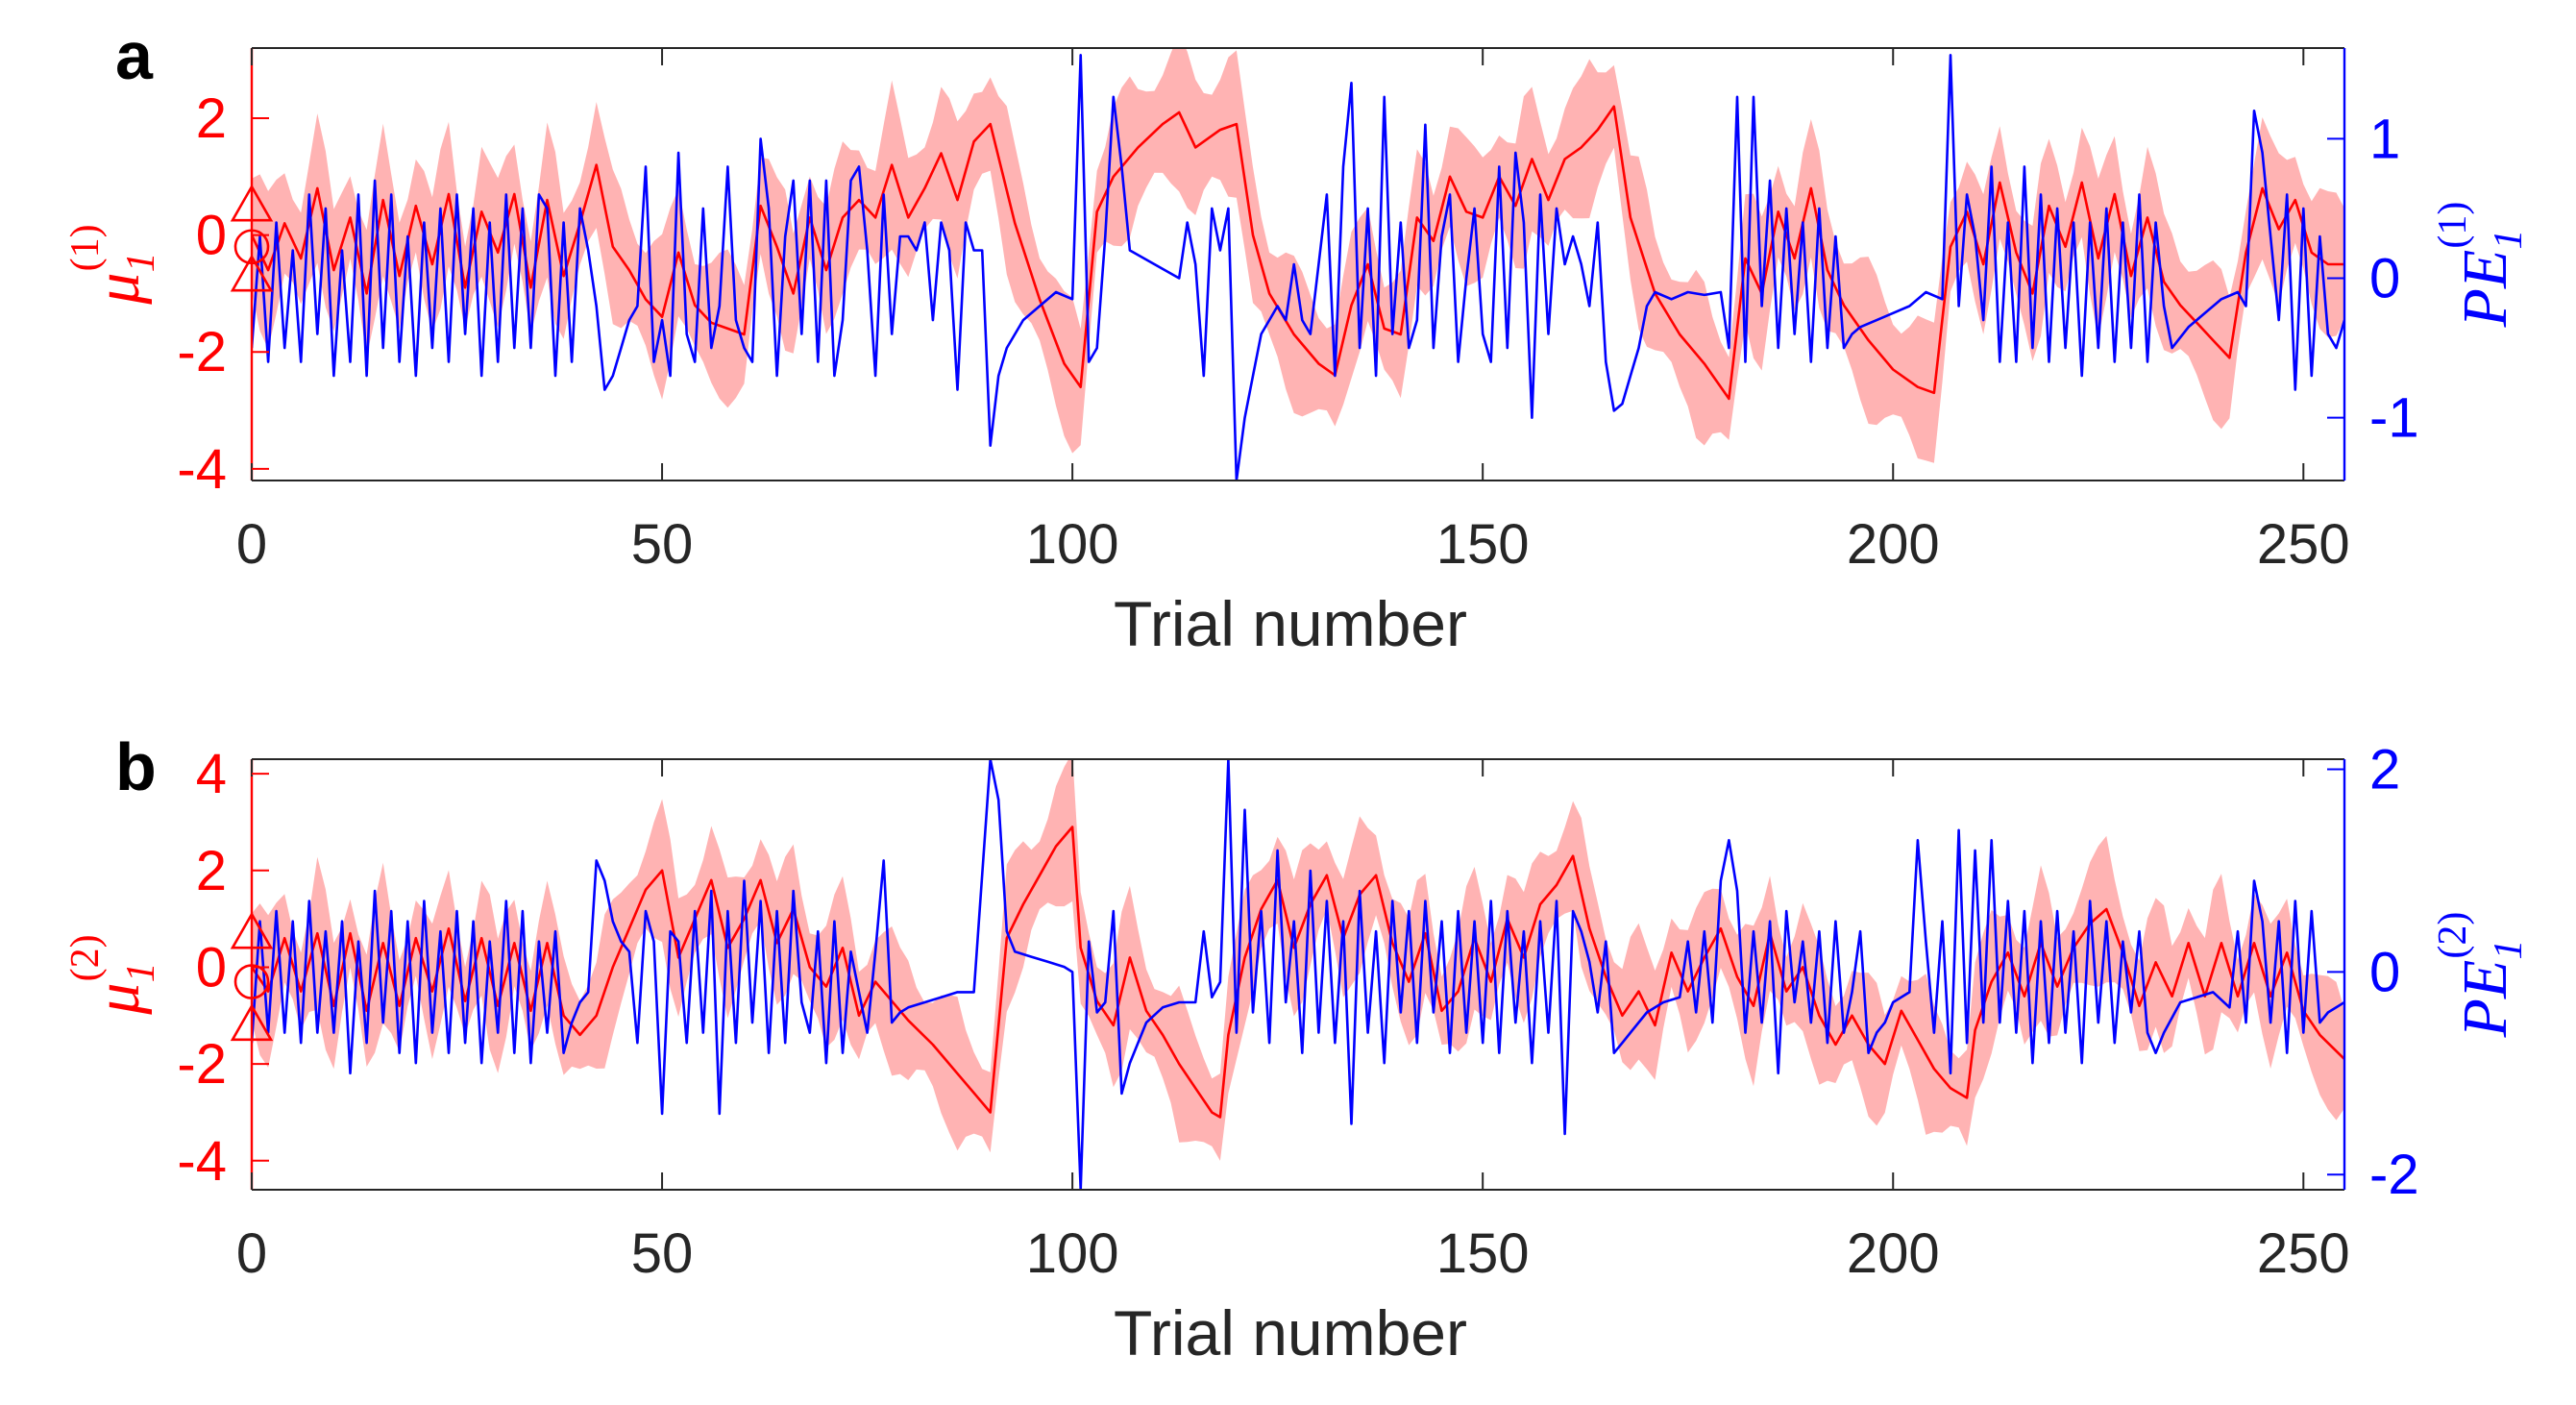 The height and width of the screenshot is (1405, 2576). I want to click on y-label-left-sup: (2), so click(85, 958).